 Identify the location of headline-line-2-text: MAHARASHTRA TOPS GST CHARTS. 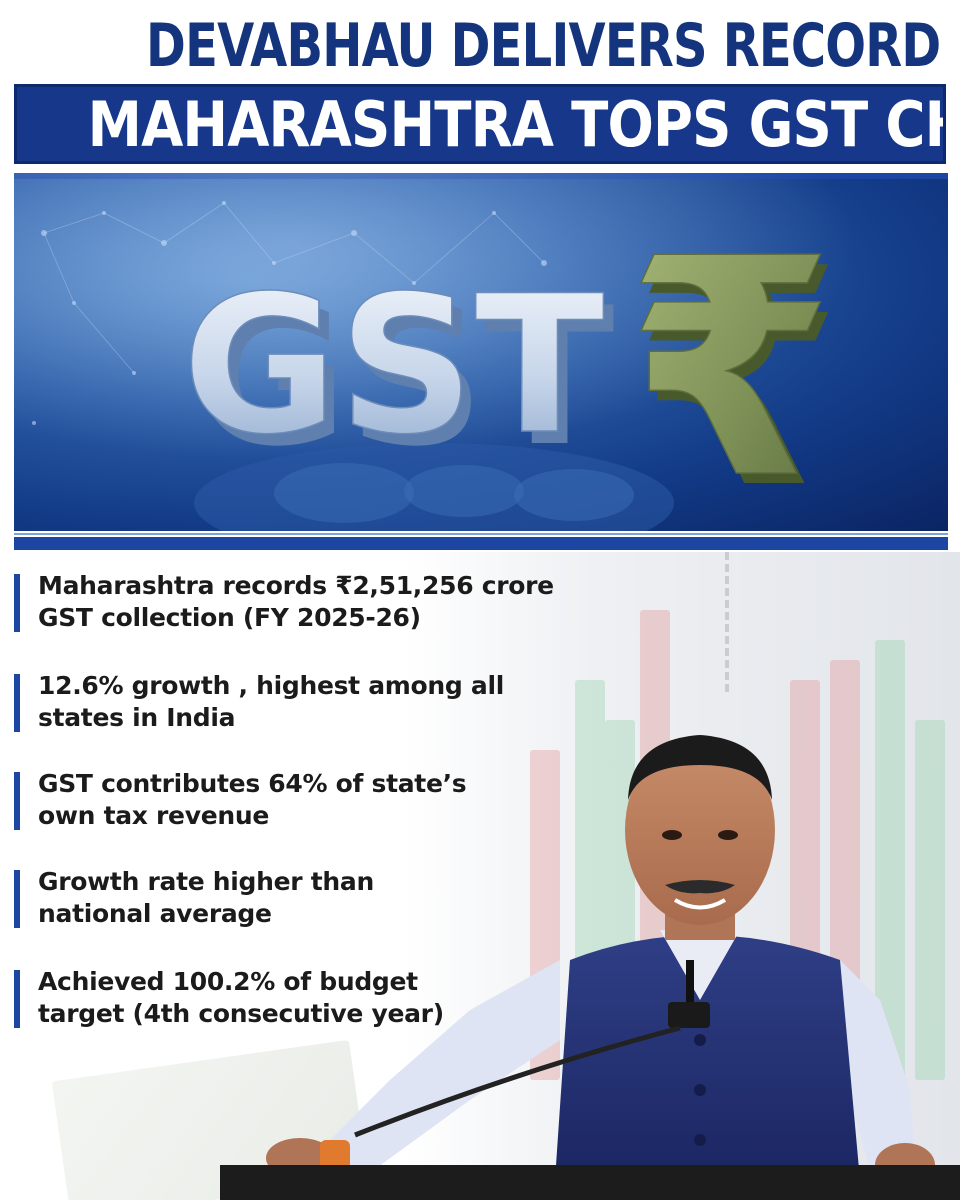
(515, 124).